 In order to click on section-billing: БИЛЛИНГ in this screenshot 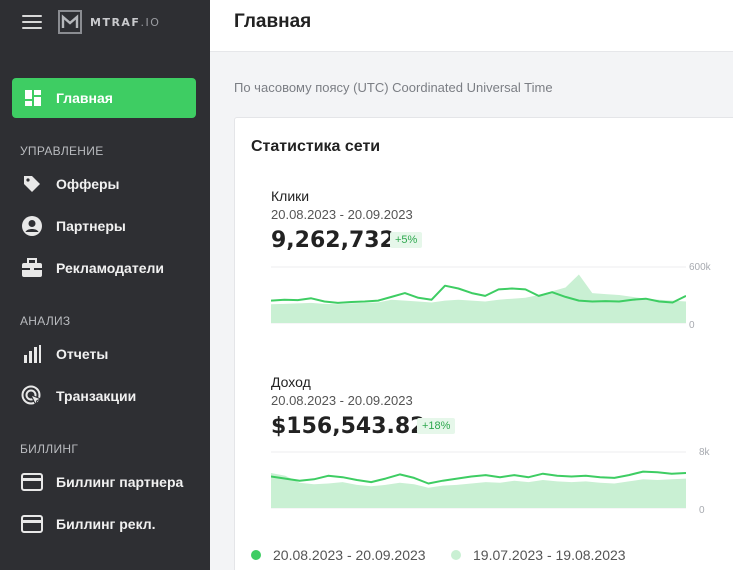, I will do `click(49, 449)`.